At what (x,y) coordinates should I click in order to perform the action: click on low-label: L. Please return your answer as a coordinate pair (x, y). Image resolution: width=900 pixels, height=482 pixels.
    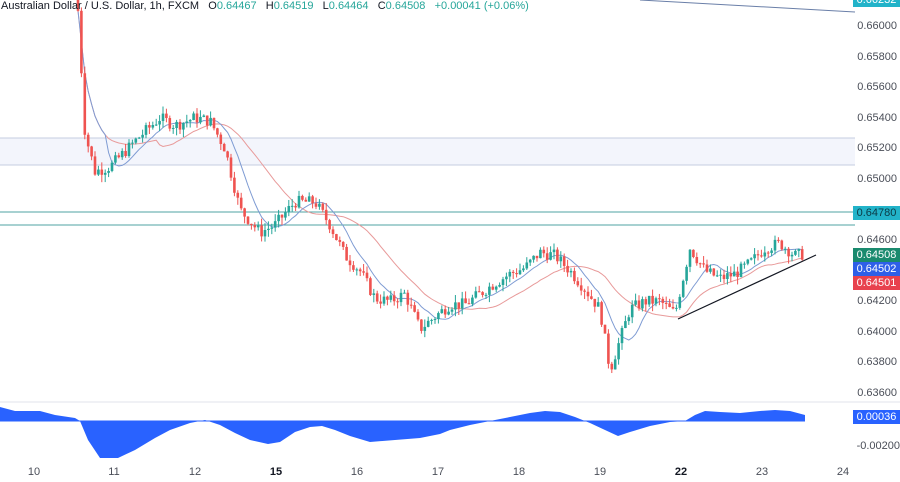
    Looking at the image, I should click on (325, 6).